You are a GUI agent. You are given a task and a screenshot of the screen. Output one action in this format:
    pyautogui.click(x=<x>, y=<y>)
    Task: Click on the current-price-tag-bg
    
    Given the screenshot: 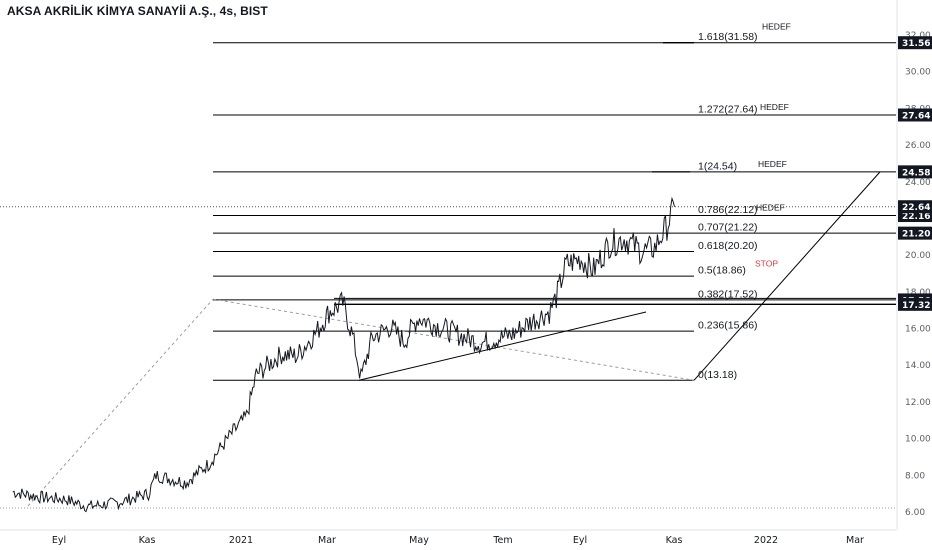 What is the action you would take?
    pyautogui.click(x=915, y=207)
    